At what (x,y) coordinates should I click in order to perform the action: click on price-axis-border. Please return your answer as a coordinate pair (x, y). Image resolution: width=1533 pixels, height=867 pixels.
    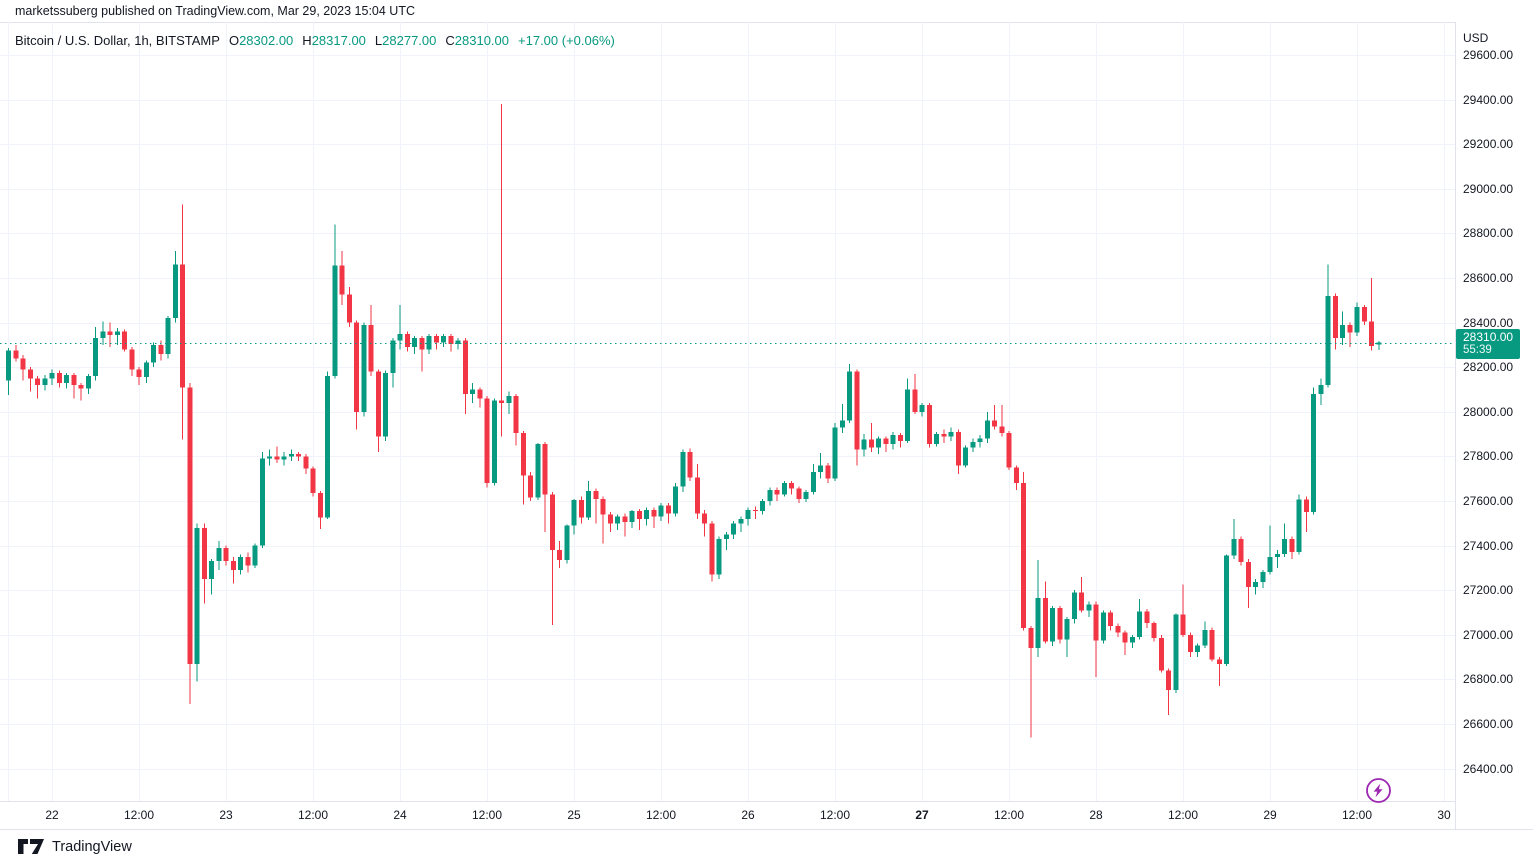
    Looking at the image, I should click on (1455, 425).